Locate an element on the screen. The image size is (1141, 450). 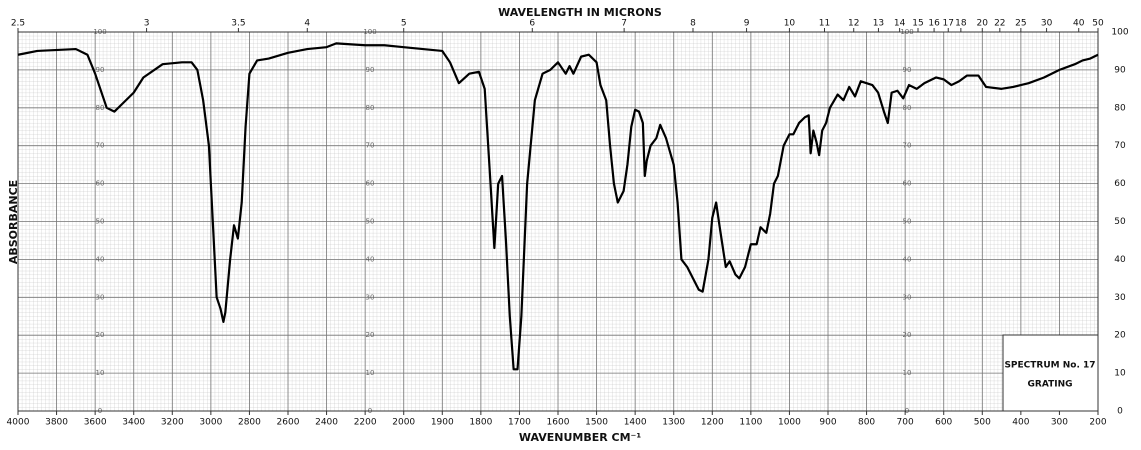
x-tick-label: 4000 is located at coordinates (18, 423).